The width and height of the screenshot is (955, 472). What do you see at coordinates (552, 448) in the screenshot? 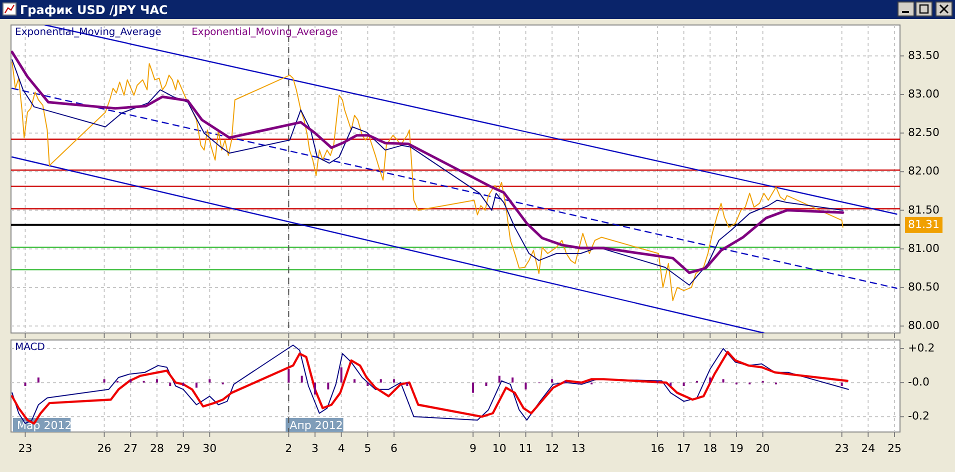
I see `x-tick-label: 12` at bounding box center [552, 448].